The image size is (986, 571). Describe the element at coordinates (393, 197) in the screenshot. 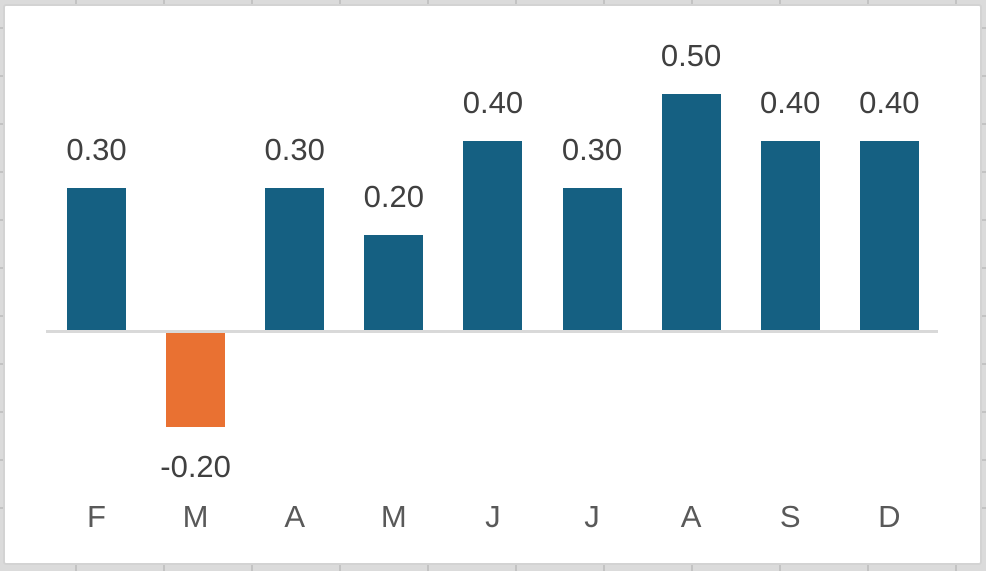

I see `data-label: 0.20` at that location.